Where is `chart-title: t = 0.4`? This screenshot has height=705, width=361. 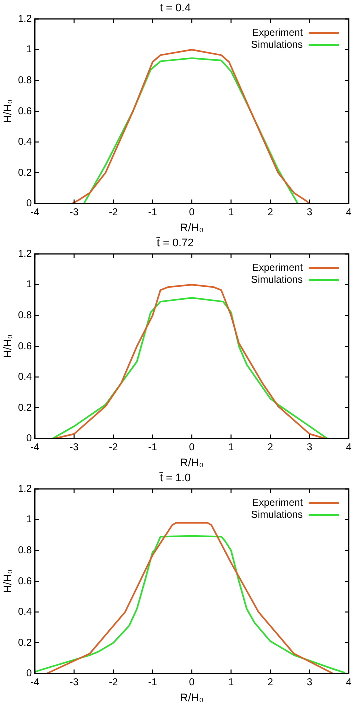 chart-title: t = 0.4 is located at coordinates (175, 8).